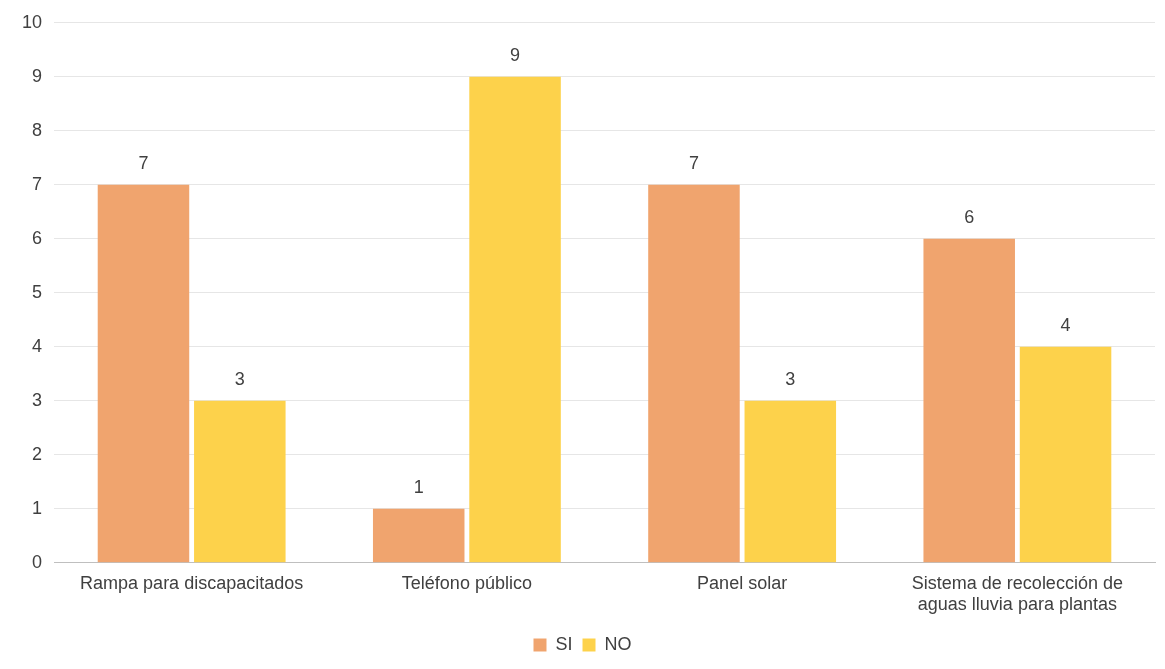  I want to click on y-tick-label: 0, so click(37, 561).